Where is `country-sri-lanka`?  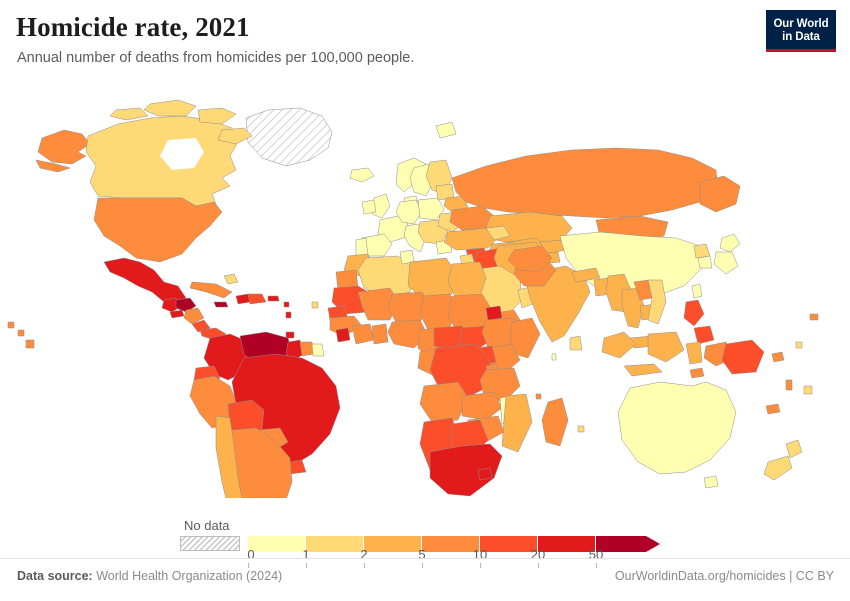 country-sri-lanka is located at coordinates (576, 343).